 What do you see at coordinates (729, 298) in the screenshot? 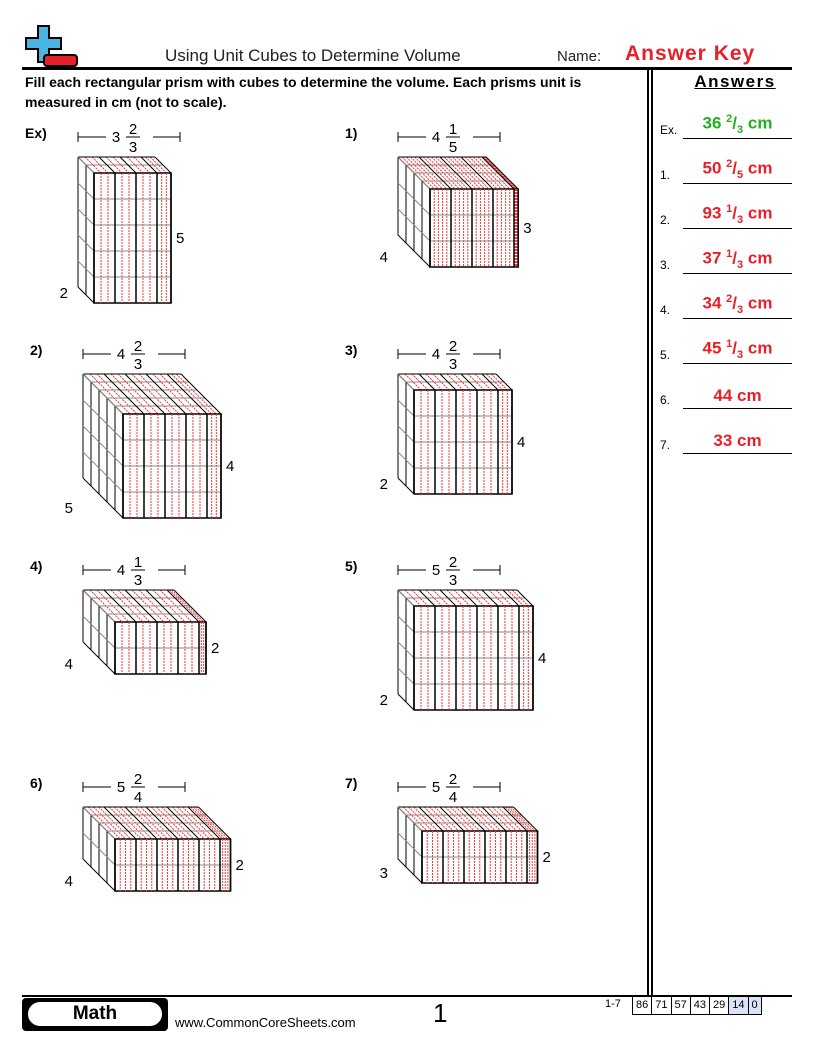
I see `answer-numerator: 2` at bounding box center [729, 298].